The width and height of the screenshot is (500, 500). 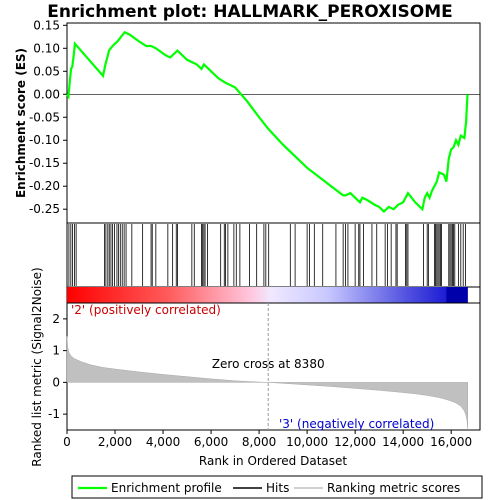 I want to click on x-tick-label: 8,000, so click(x=259, y=442).